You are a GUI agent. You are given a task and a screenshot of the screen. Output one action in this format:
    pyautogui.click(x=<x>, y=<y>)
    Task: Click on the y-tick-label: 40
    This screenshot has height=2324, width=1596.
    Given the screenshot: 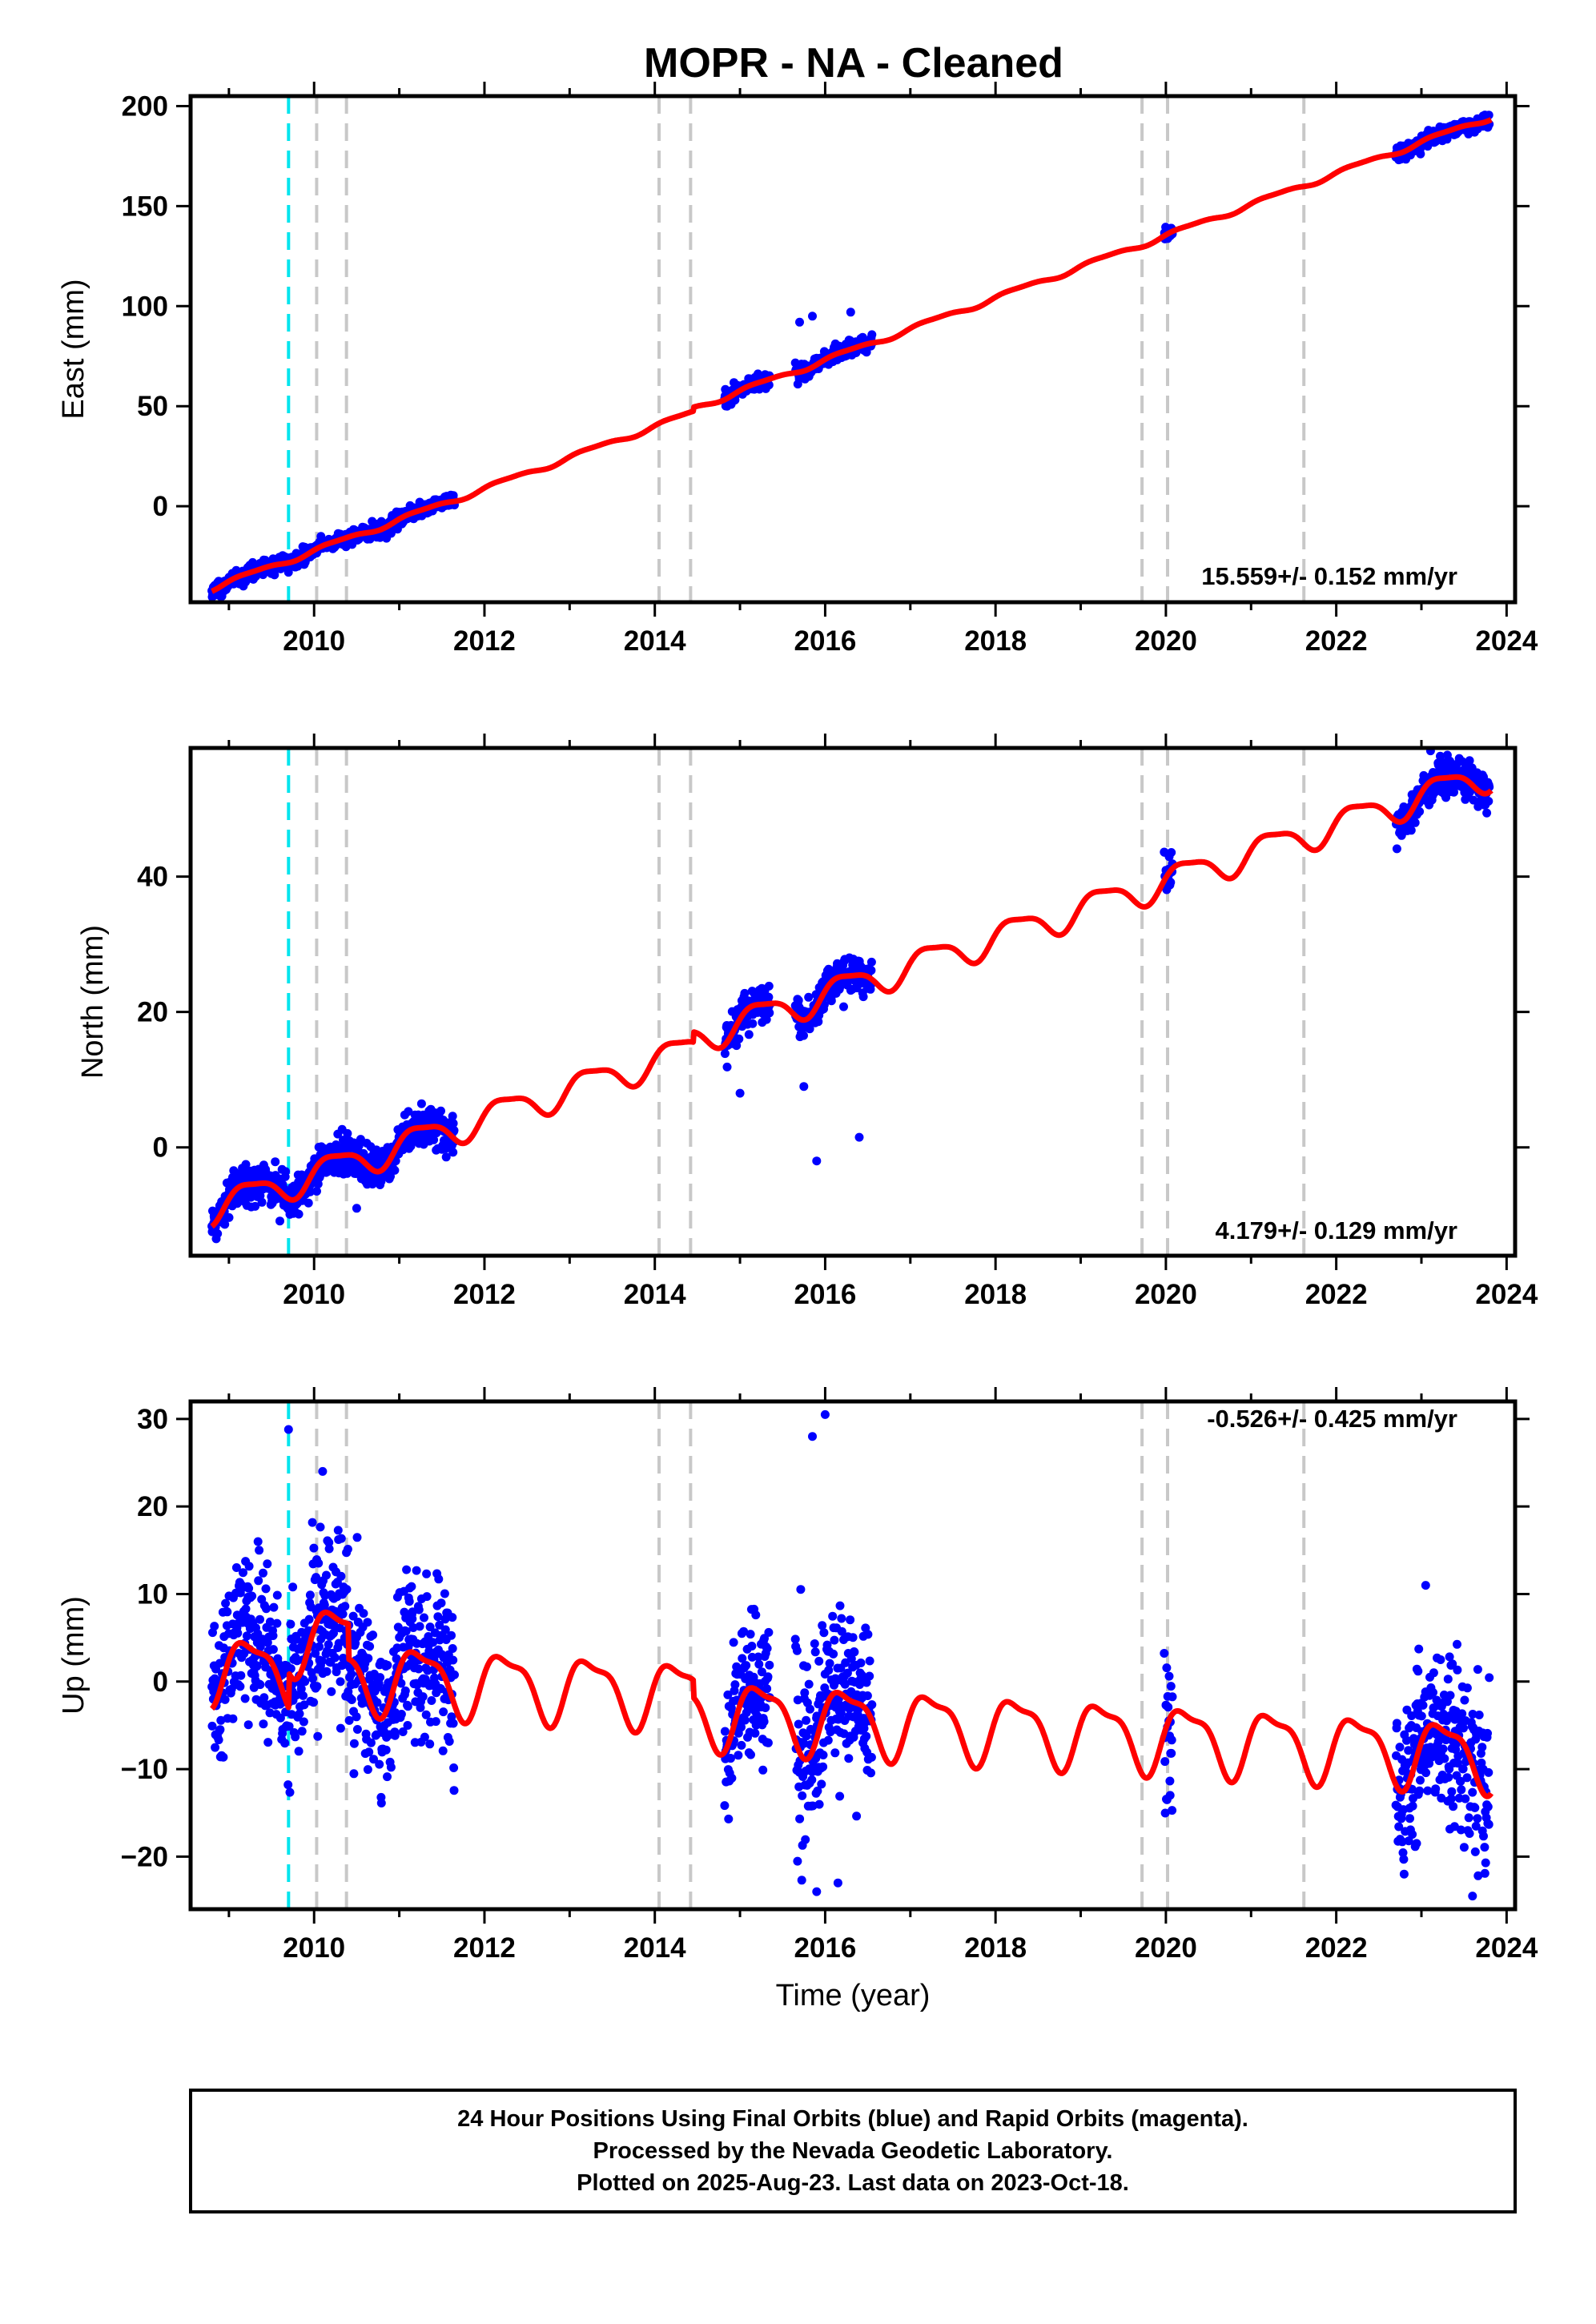 What is the action you would take?
    pyautogui.click(x=152, y=878)
    